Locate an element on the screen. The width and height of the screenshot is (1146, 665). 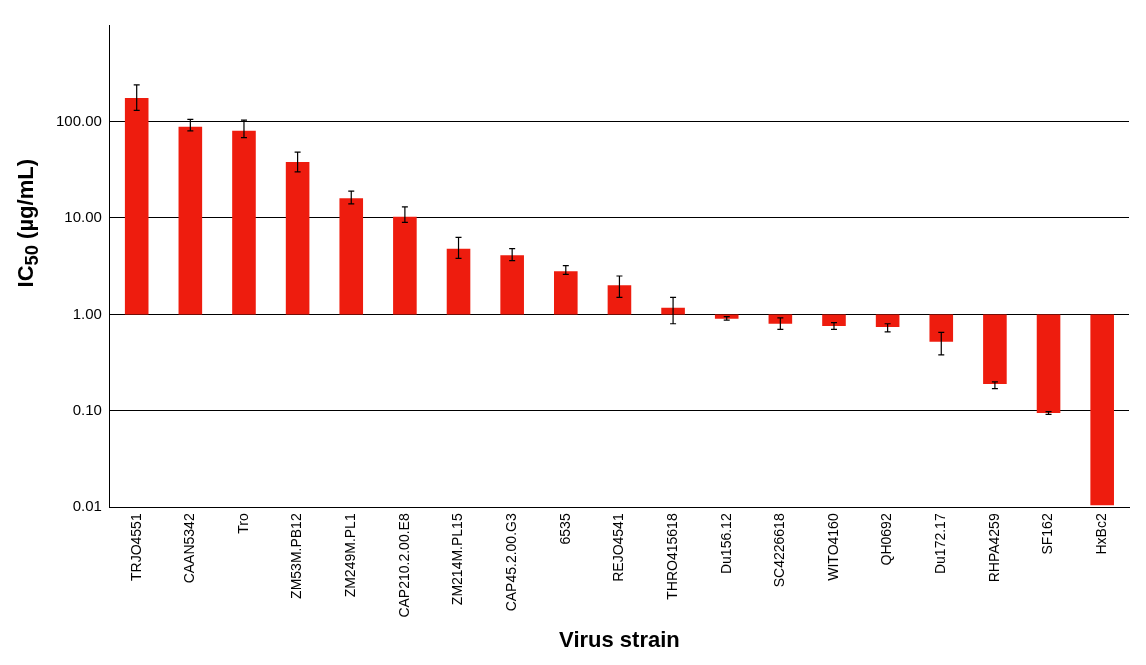
y-tick-label: 10.00 is located at coordinates (83, 217).